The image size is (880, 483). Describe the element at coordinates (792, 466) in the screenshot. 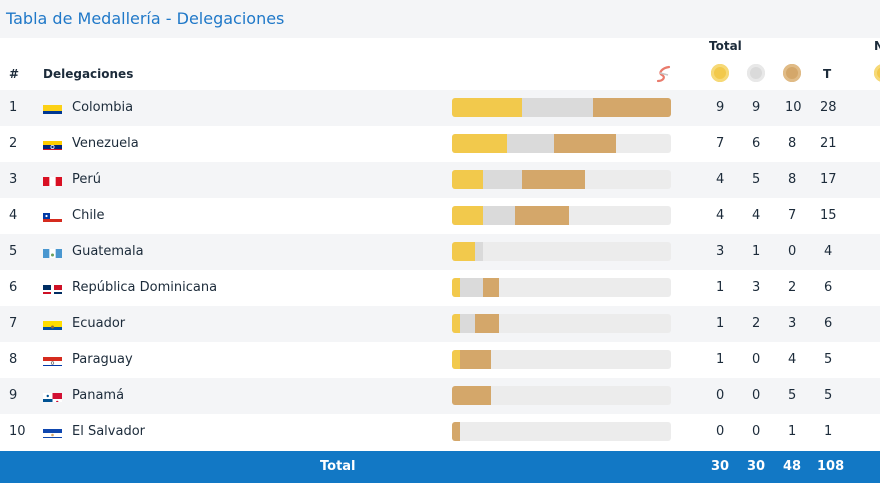

I see `total-bronze: 48` at that location.